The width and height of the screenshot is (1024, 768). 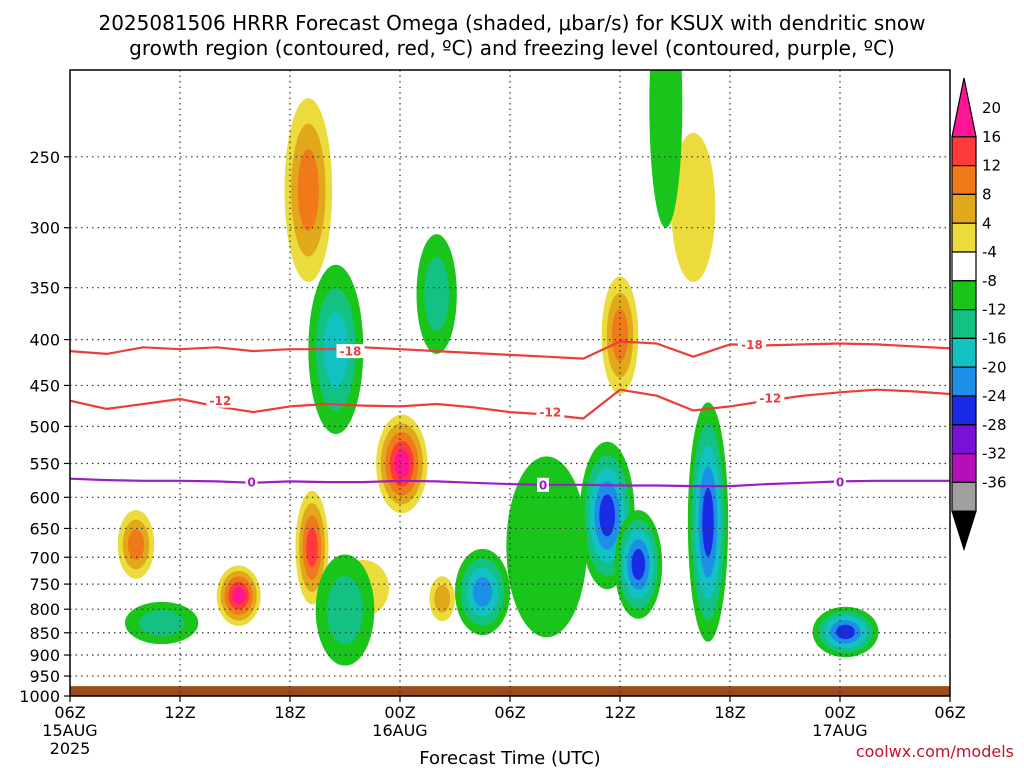 What do you see at coordinates (44, 633) in the screenshot?
I see `y-tick-label-850: 850` at bounding box center [44, 633].